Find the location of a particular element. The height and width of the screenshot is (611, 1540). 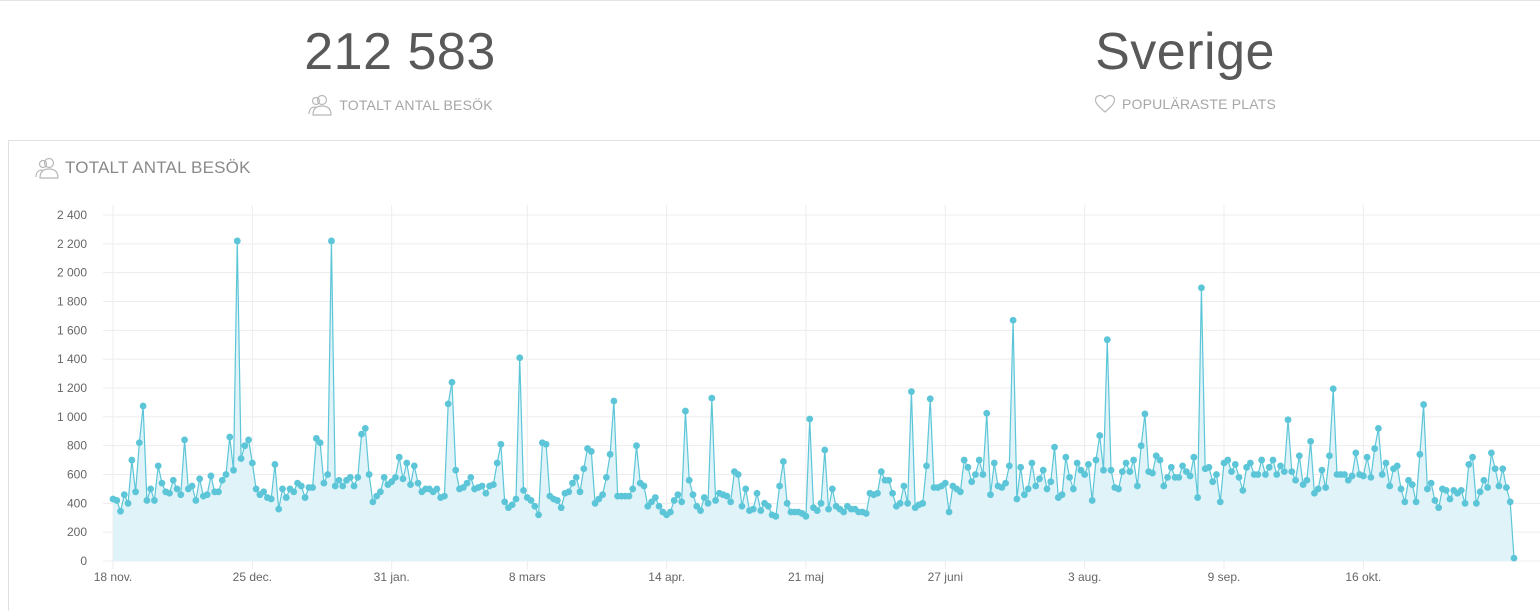

x-tick-label: 3 aug. is located at coordinates (1084, 577).